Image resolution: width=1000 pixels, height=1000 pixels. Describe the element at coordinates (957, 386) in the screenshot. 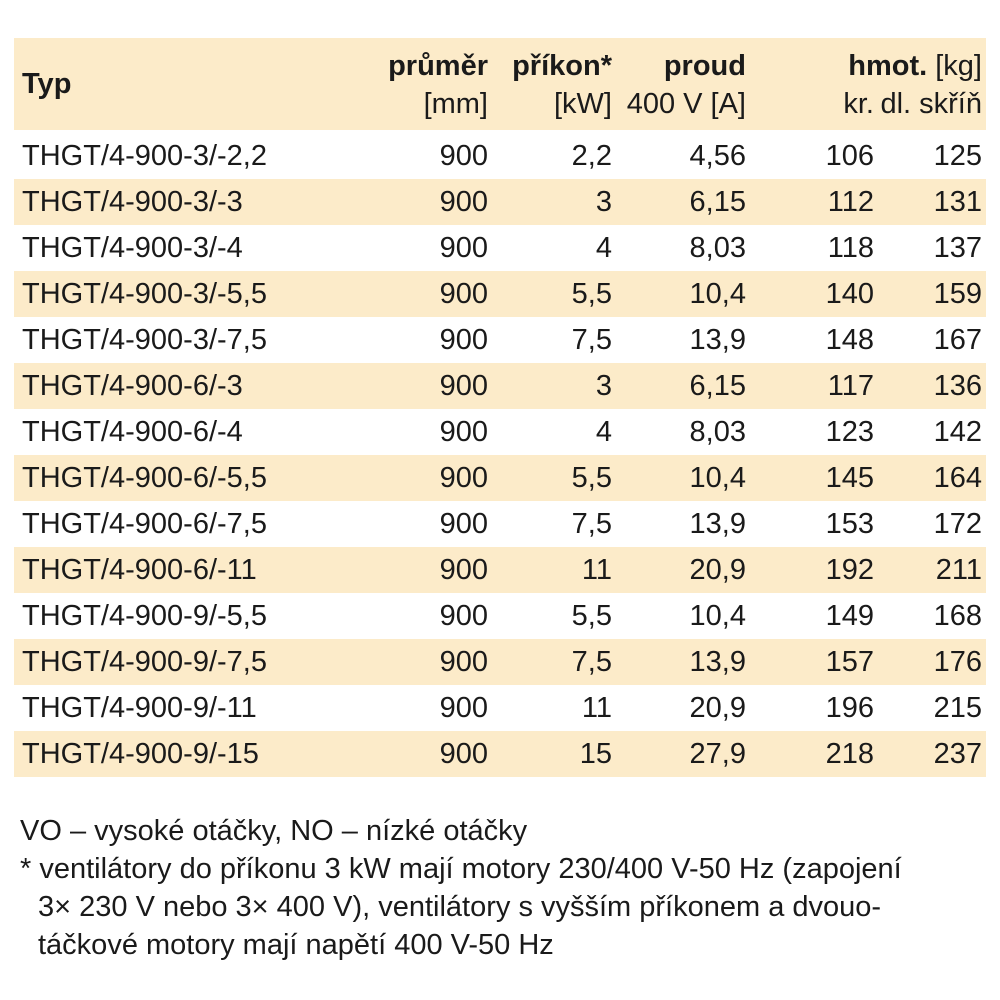

I see `cell-hmot-dl: 136` at that location.